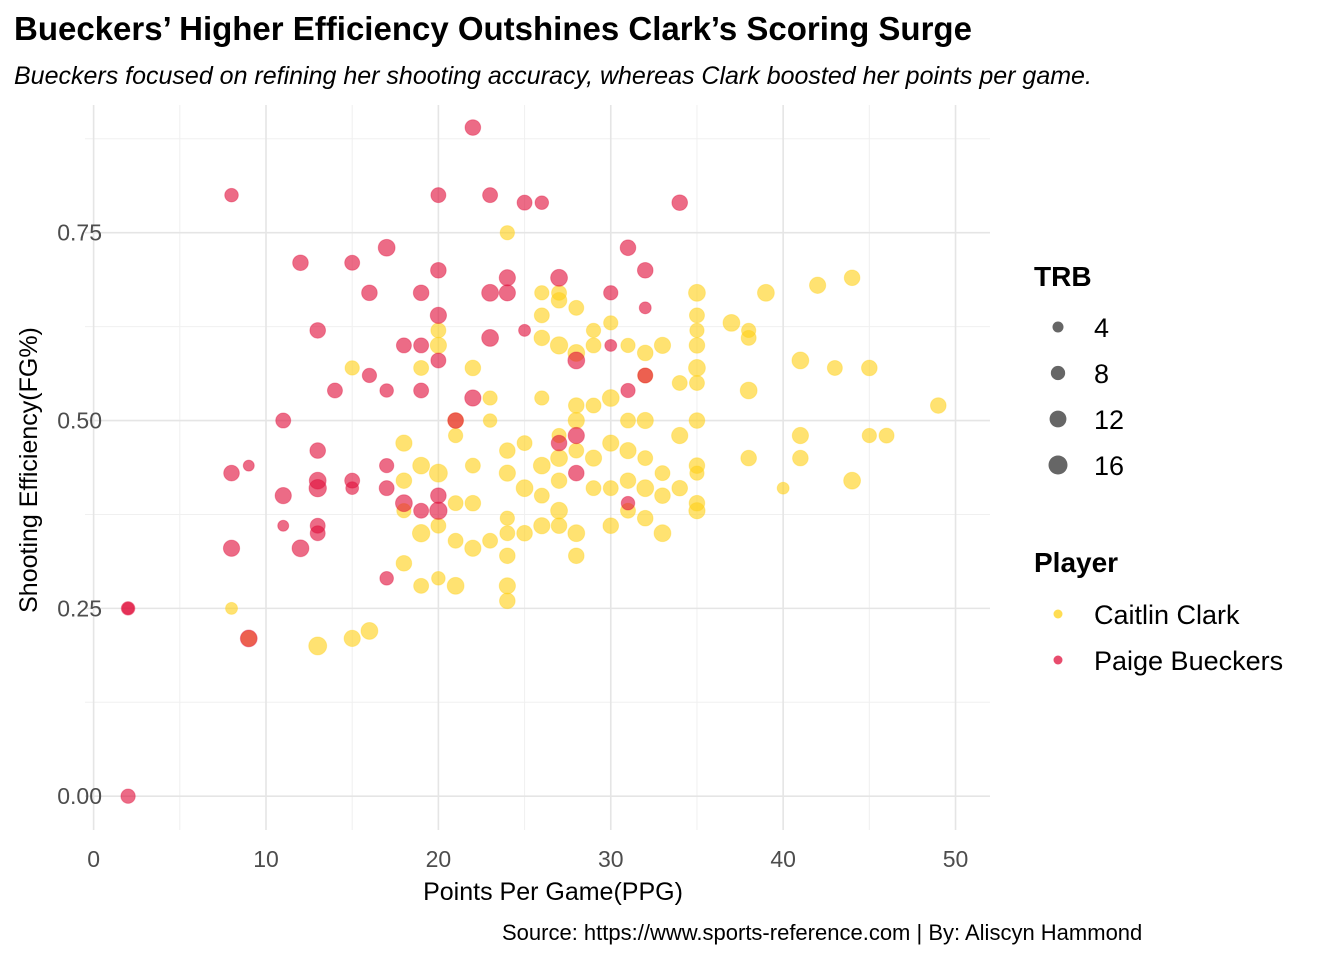  I want to click on size-legend-key, so click(1058, 373).